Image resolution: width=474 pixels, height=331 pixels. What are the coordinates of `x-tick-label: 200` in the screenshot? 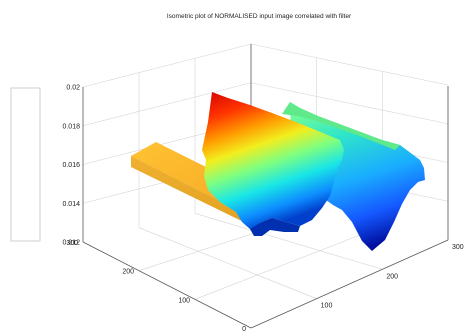 It's located at (392, 276).